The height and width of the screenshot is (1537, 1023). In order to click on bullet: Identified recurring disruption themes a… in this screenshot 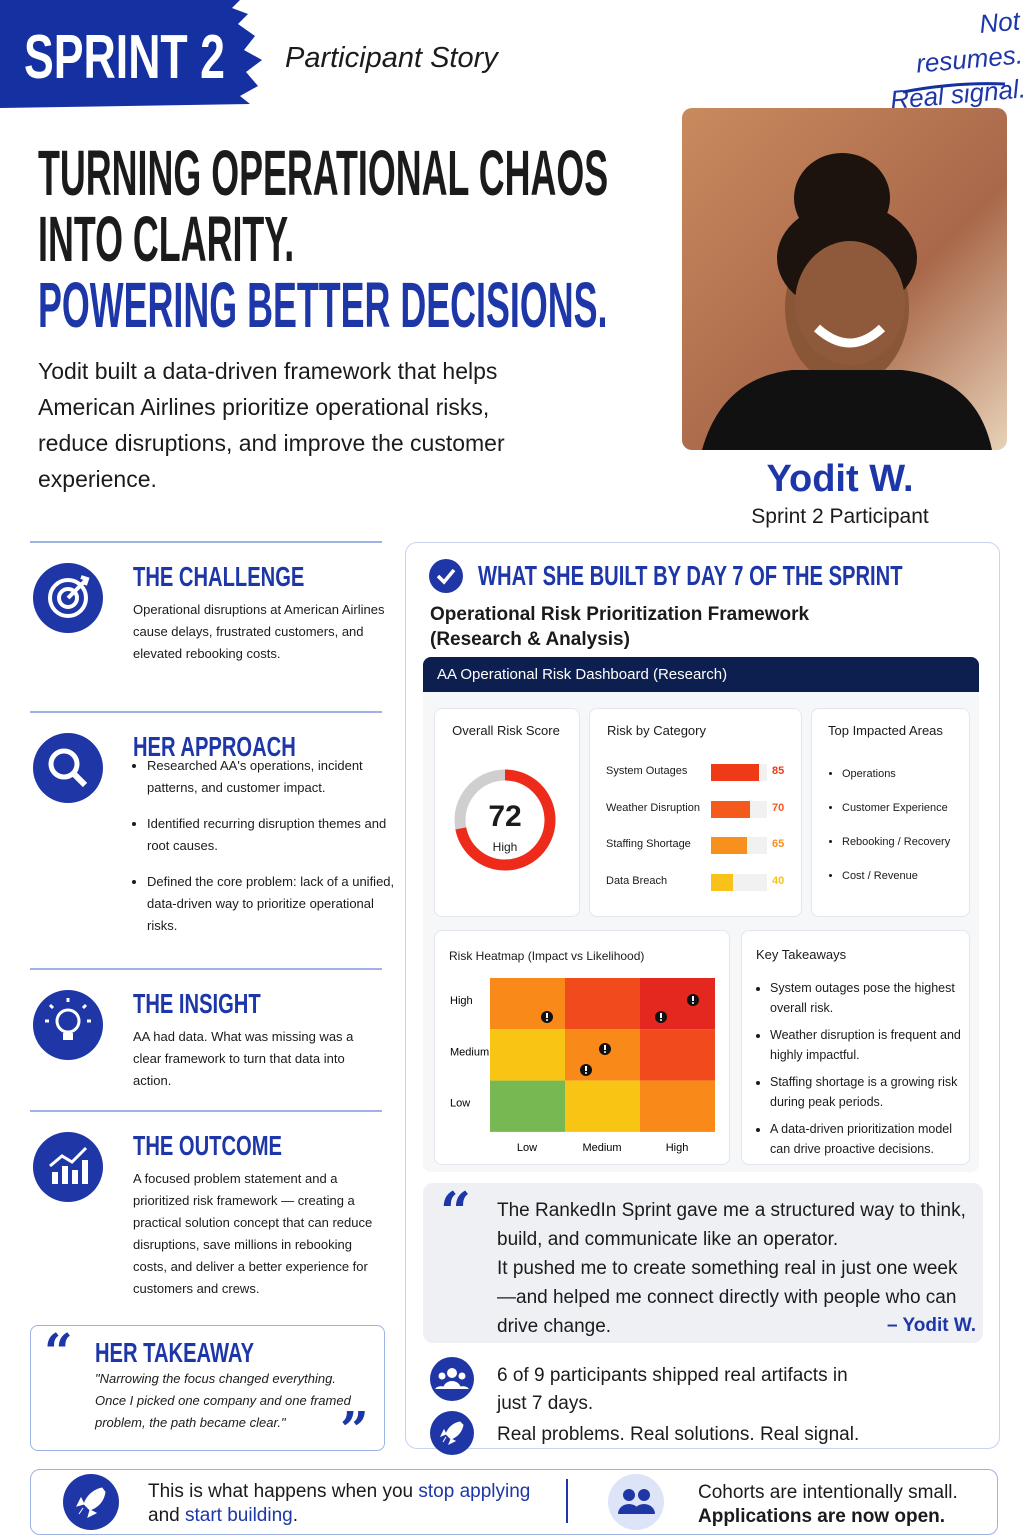, I will do `click(276, 835)`.